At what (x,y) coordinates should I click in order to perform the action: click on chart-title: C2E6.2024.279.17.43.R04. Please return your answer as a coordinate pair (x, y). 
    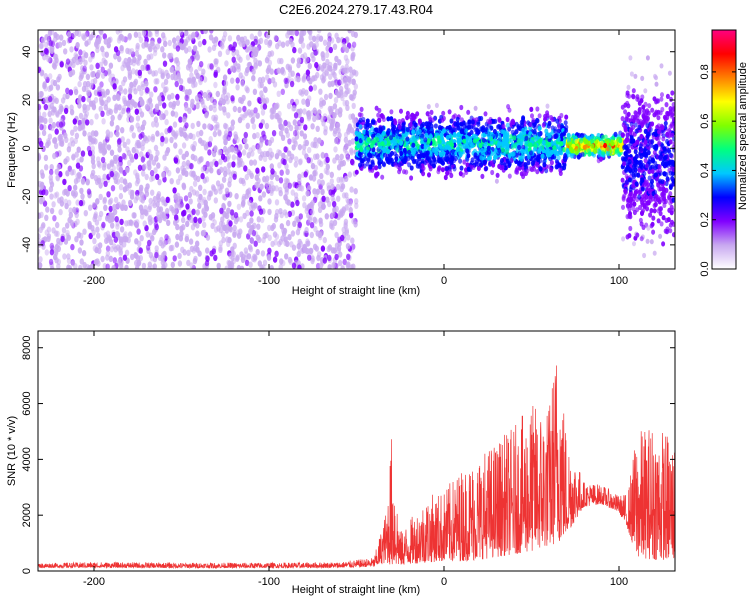
    Looking at the image, I should click on (356, 9).